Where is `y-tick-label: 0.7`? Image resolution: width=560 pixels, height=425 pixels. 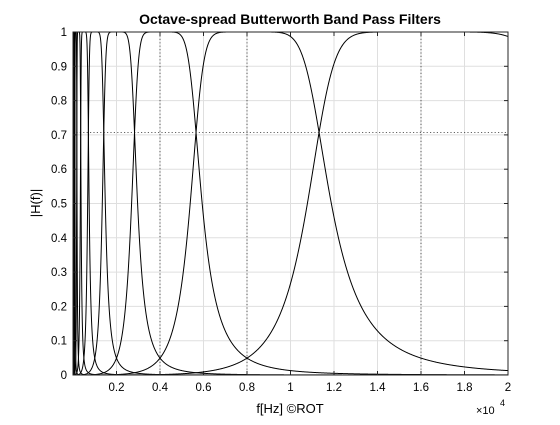 y-tick-label: 0.7 is located at coordinates (59, 136).